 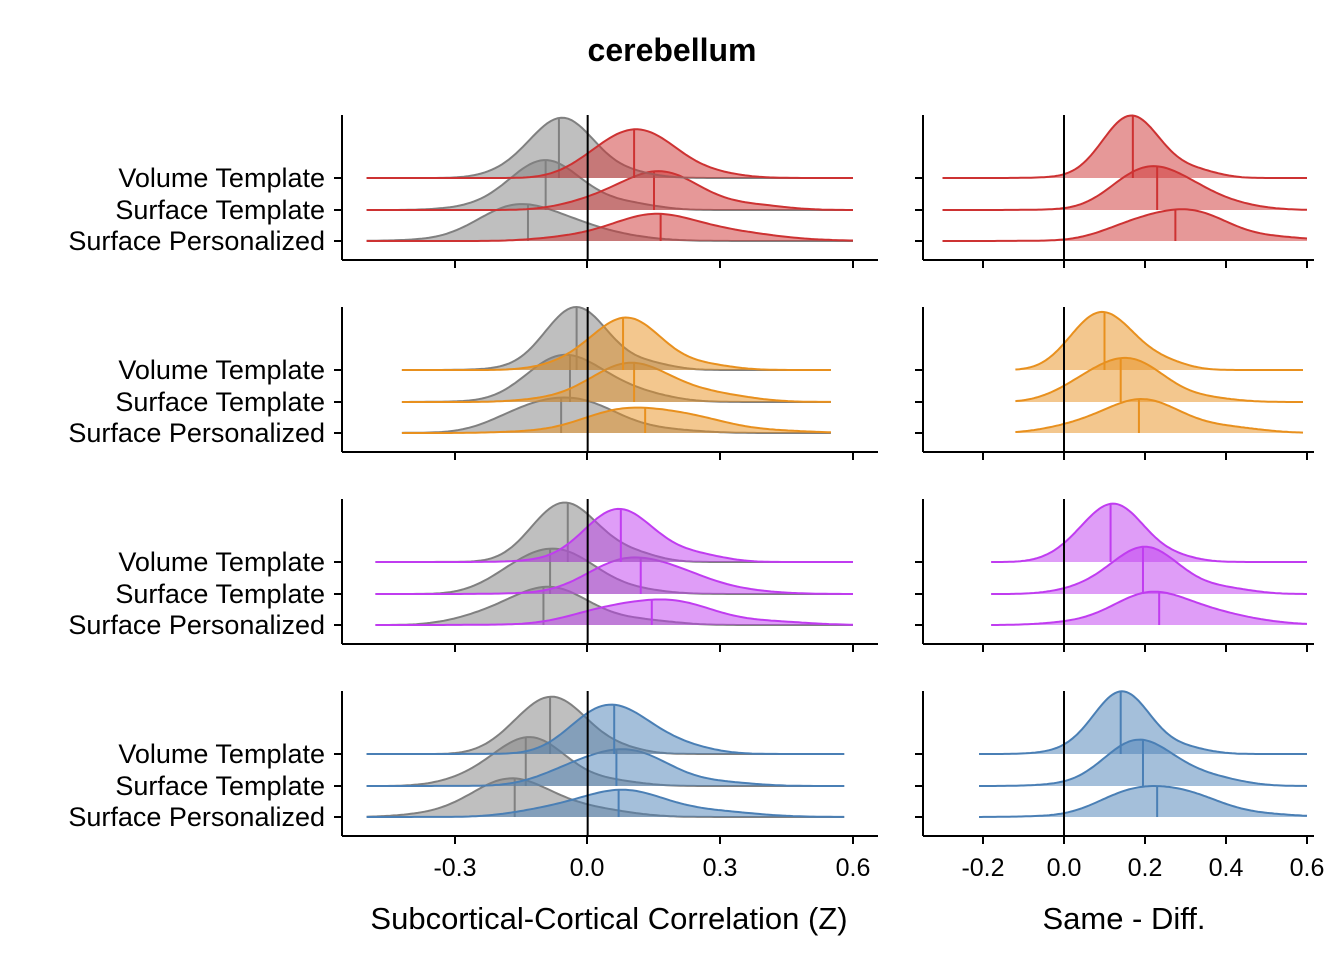 I want to click on x-tick-label: 0.3, so click(x=720, y=868).